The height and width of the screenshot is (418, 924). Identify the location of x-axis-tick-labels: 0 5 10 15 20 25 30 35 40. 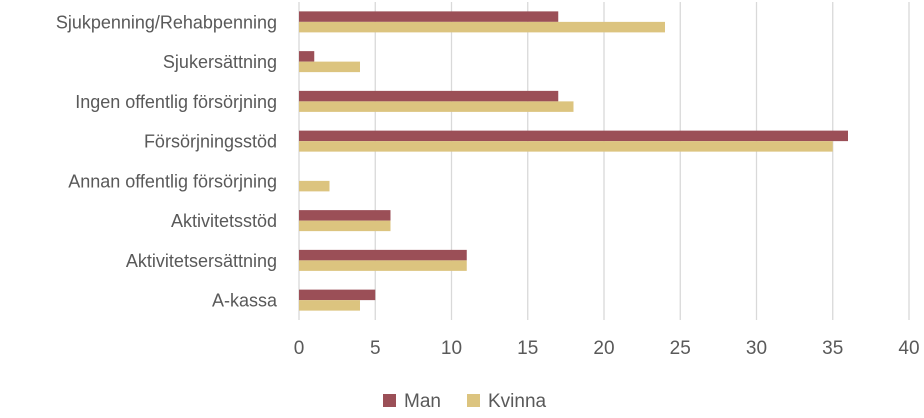
(607, 348).